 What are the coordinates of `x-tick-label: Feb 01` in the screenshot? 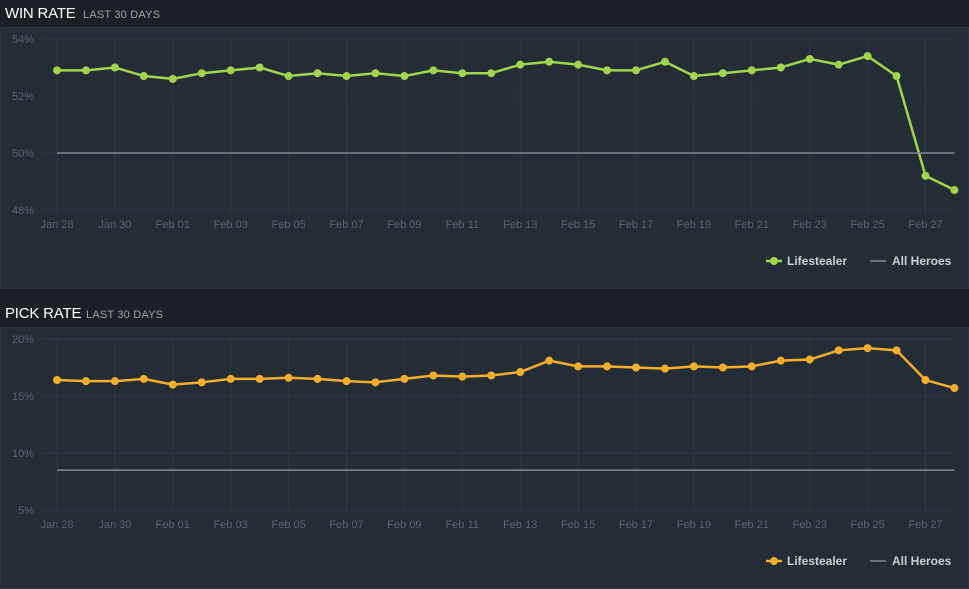 It's located at (173, 525).